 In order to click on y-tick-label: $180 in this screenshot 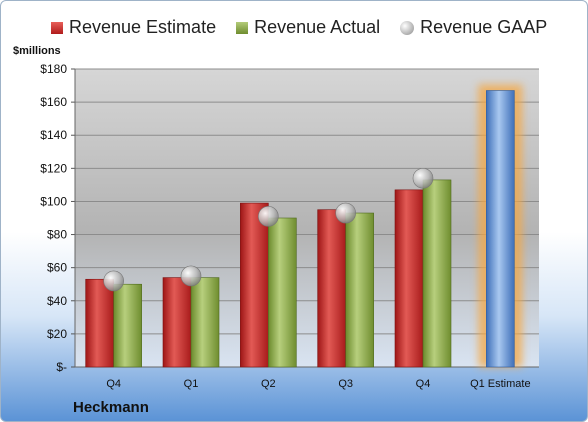, I will do `click(53, 69)`.